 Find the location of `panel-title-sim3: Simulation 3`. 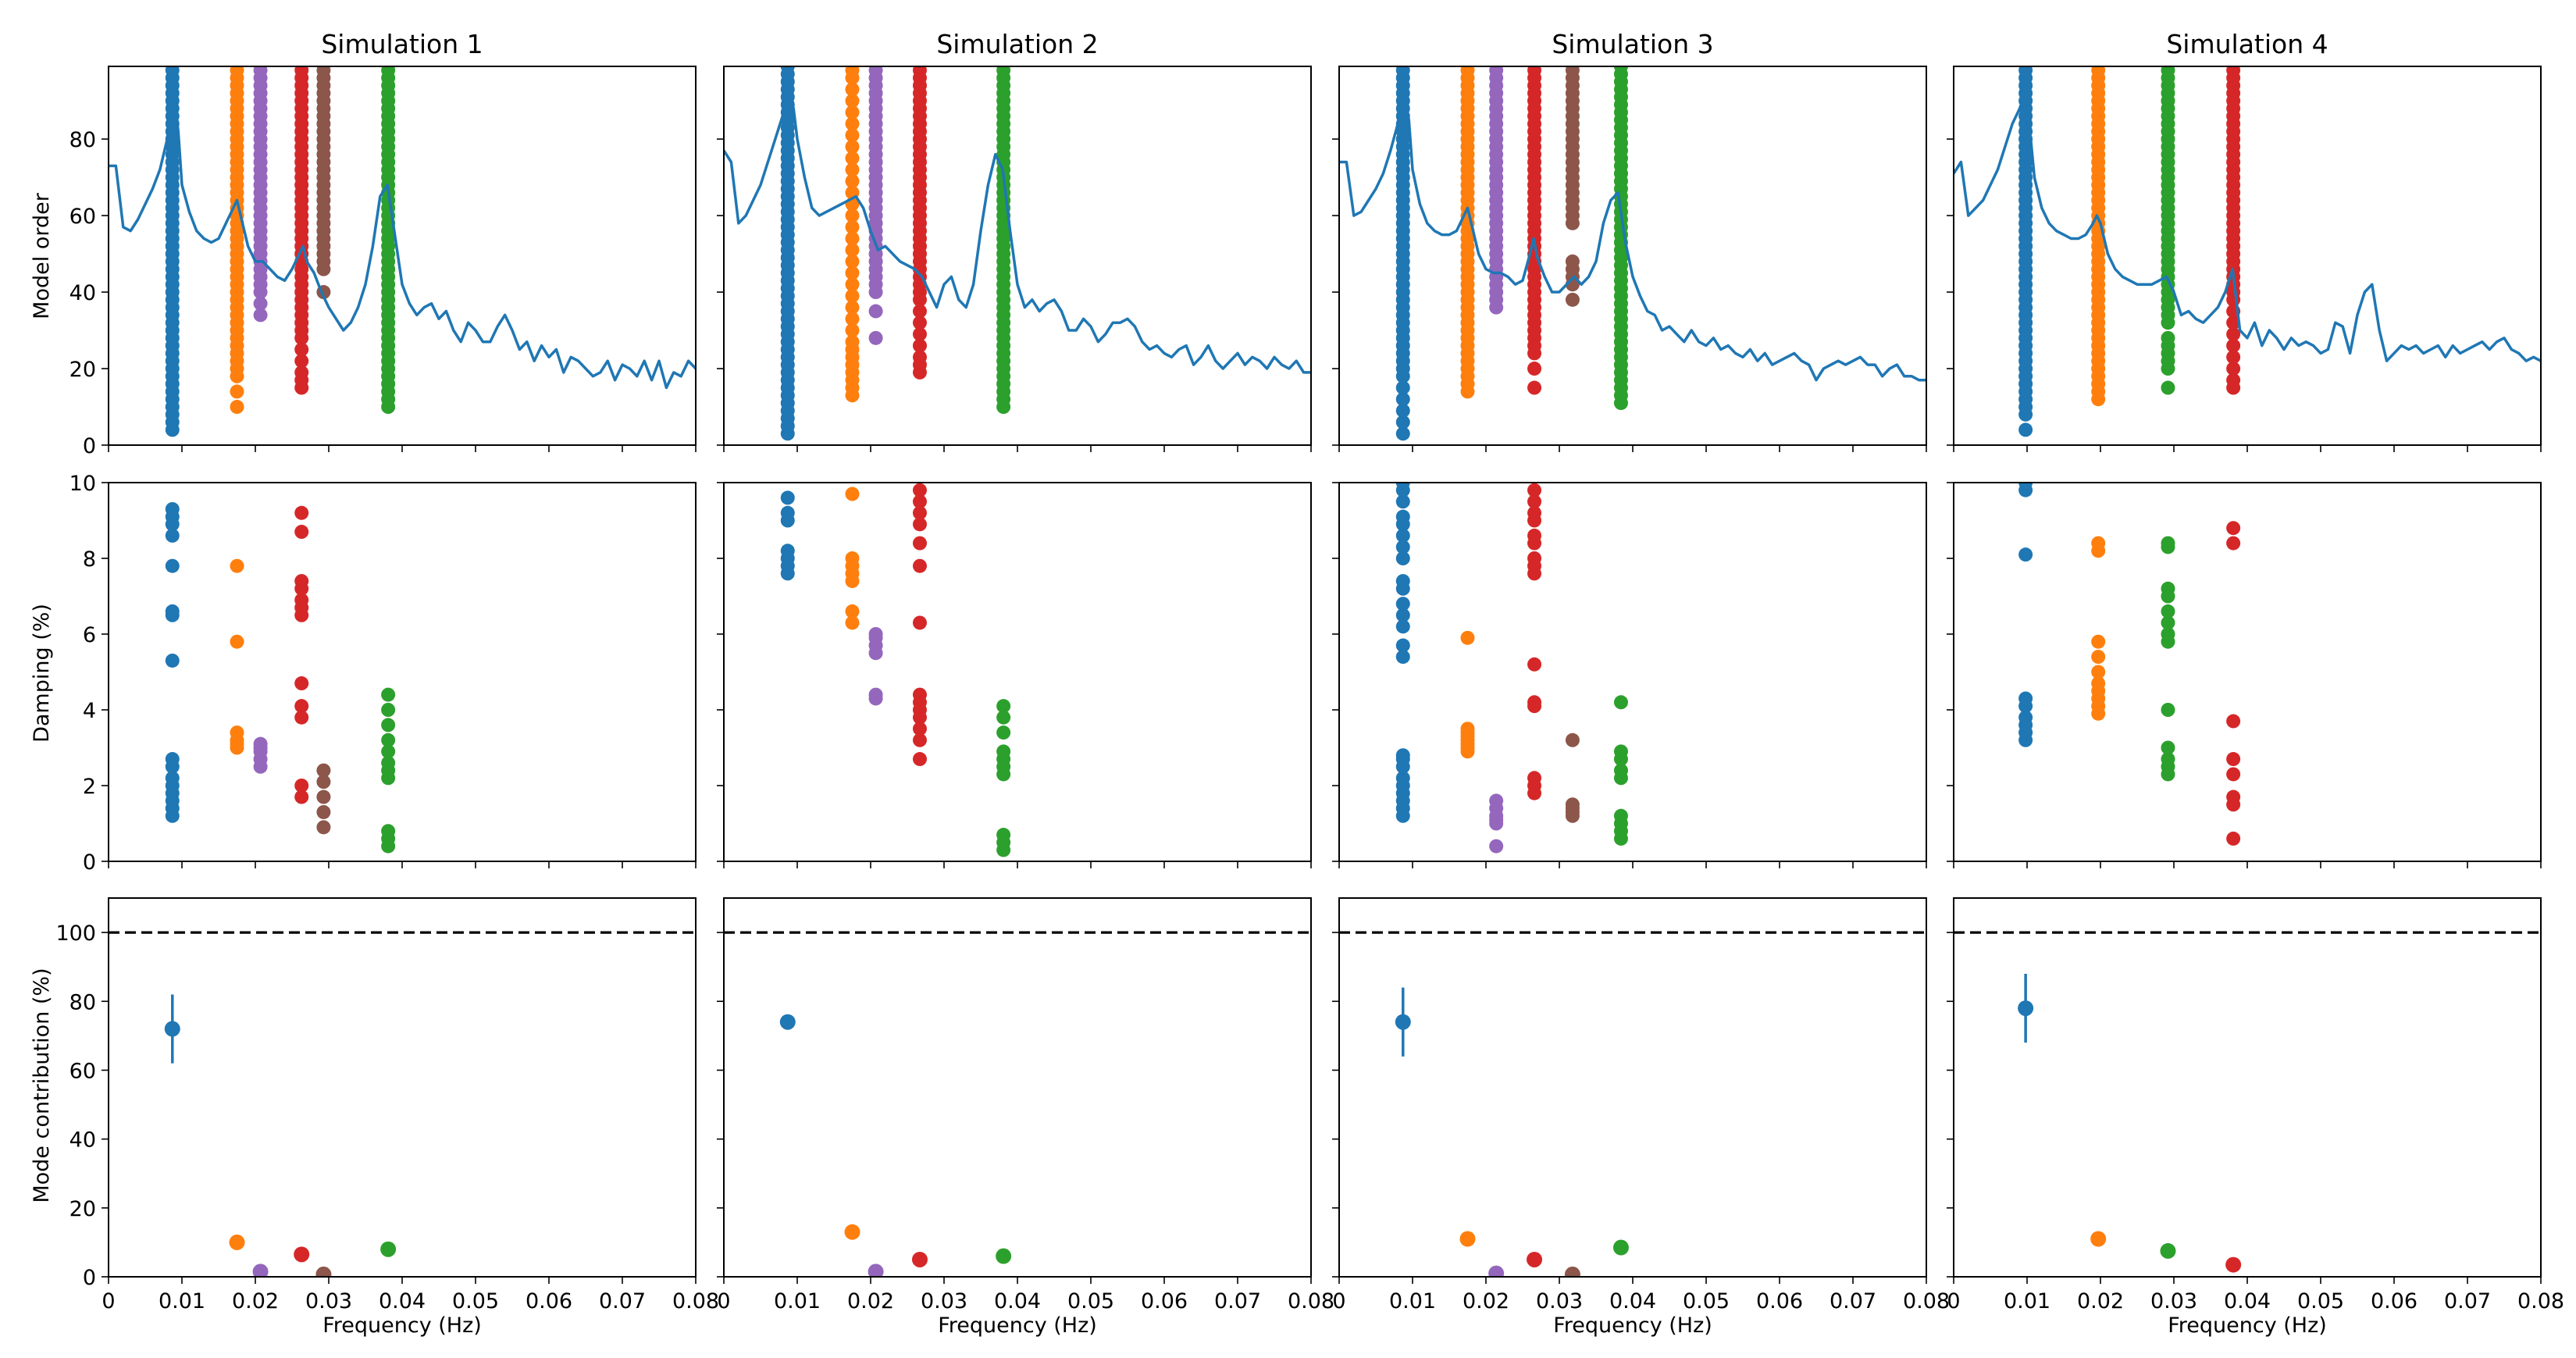

panel-title-sim3: Simulation 3 is located at coordinates (1632, 44).